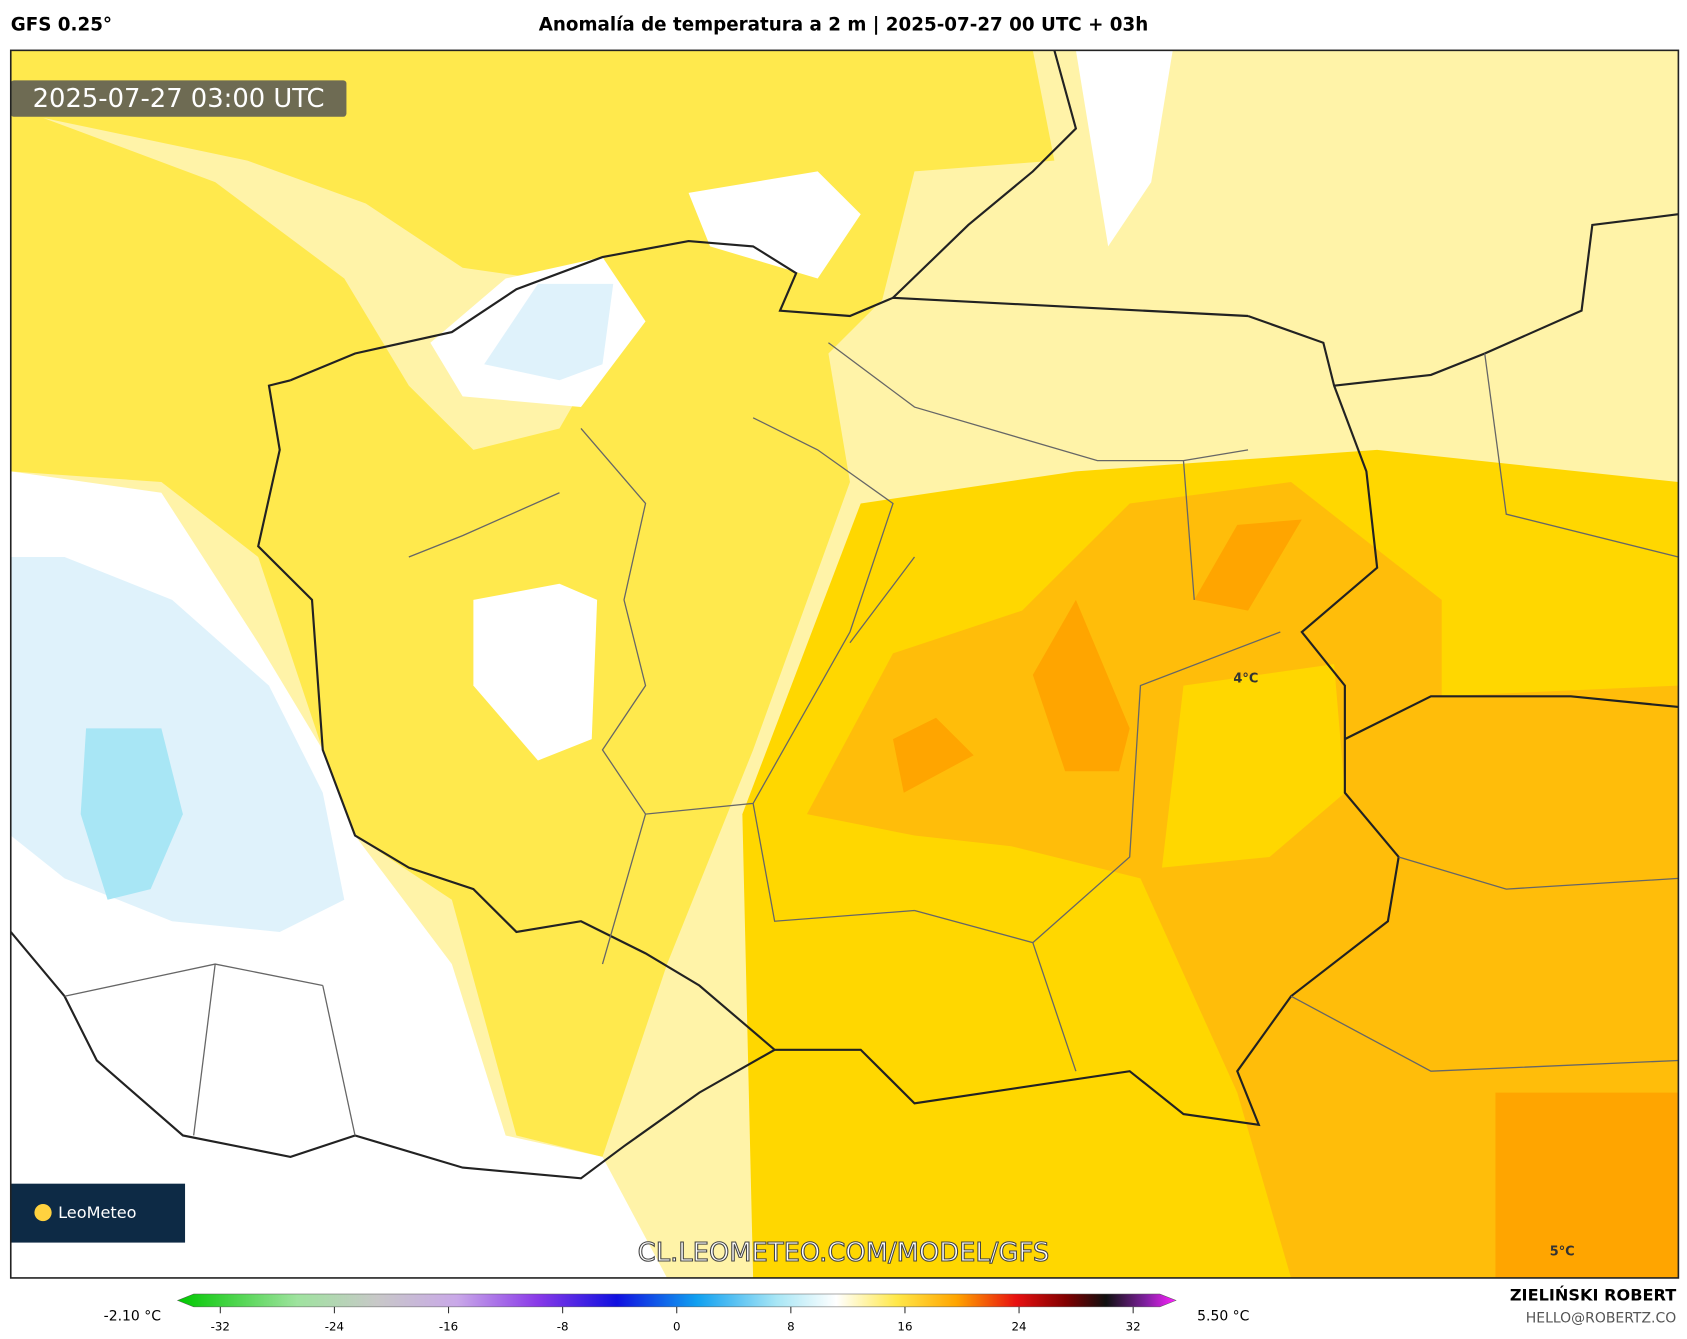  I want to click on colorbar-tick-label: 16, so click(904, 1327).